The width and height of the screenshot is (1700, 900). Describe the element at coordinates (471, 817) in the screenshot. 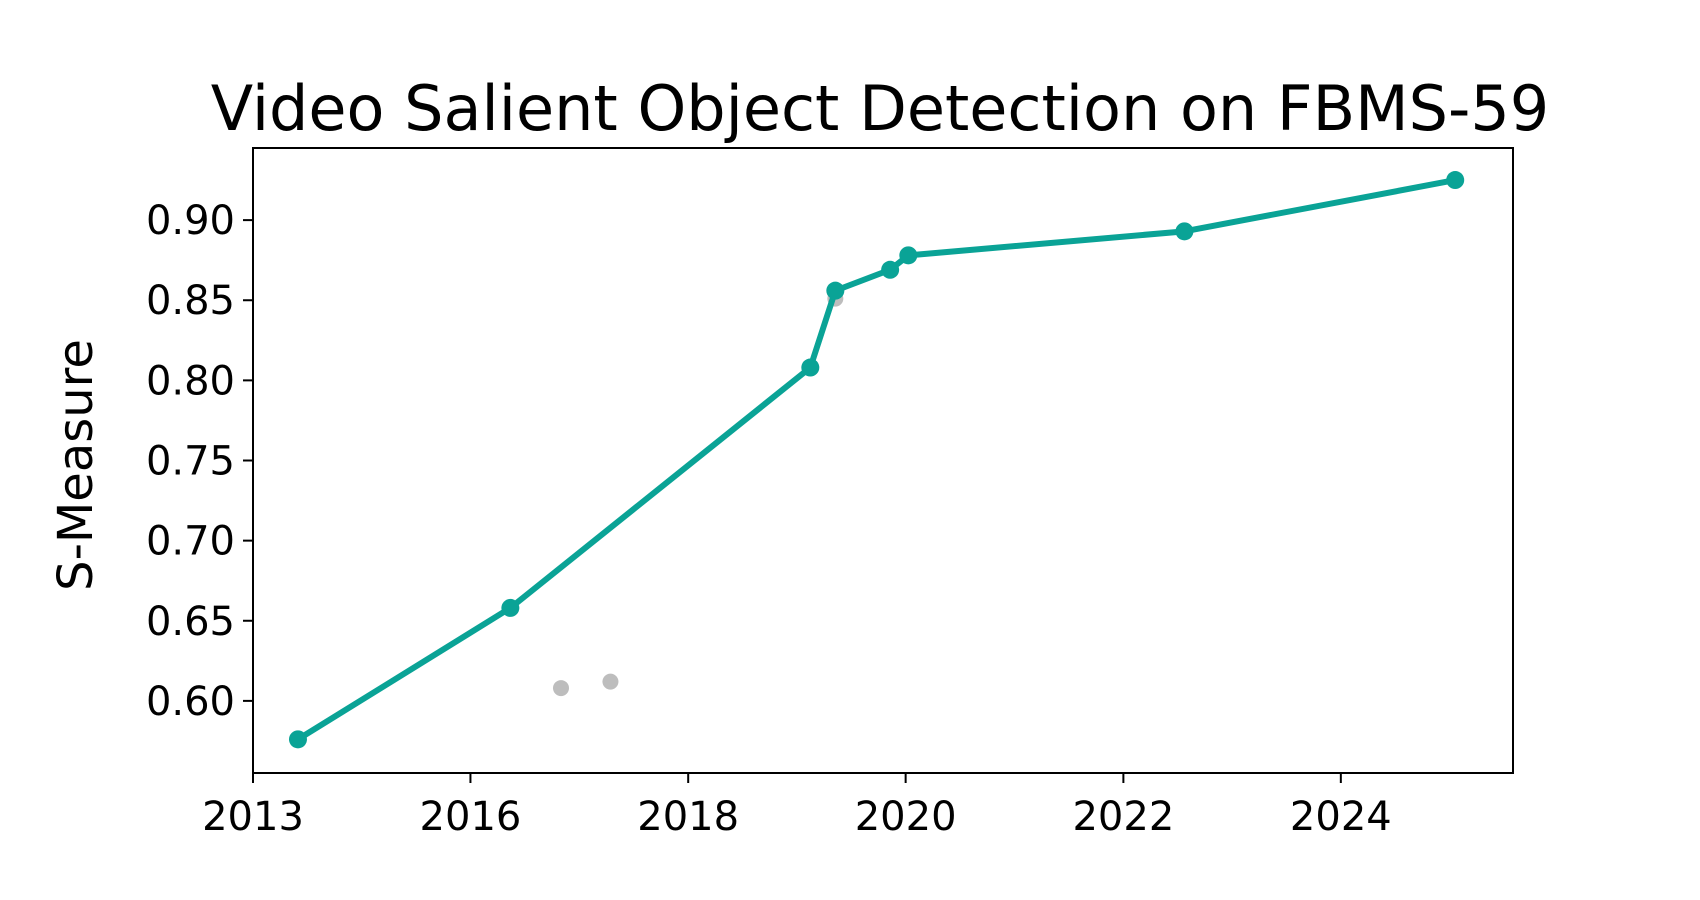

I see `x-tick-label: 2016` at that location.